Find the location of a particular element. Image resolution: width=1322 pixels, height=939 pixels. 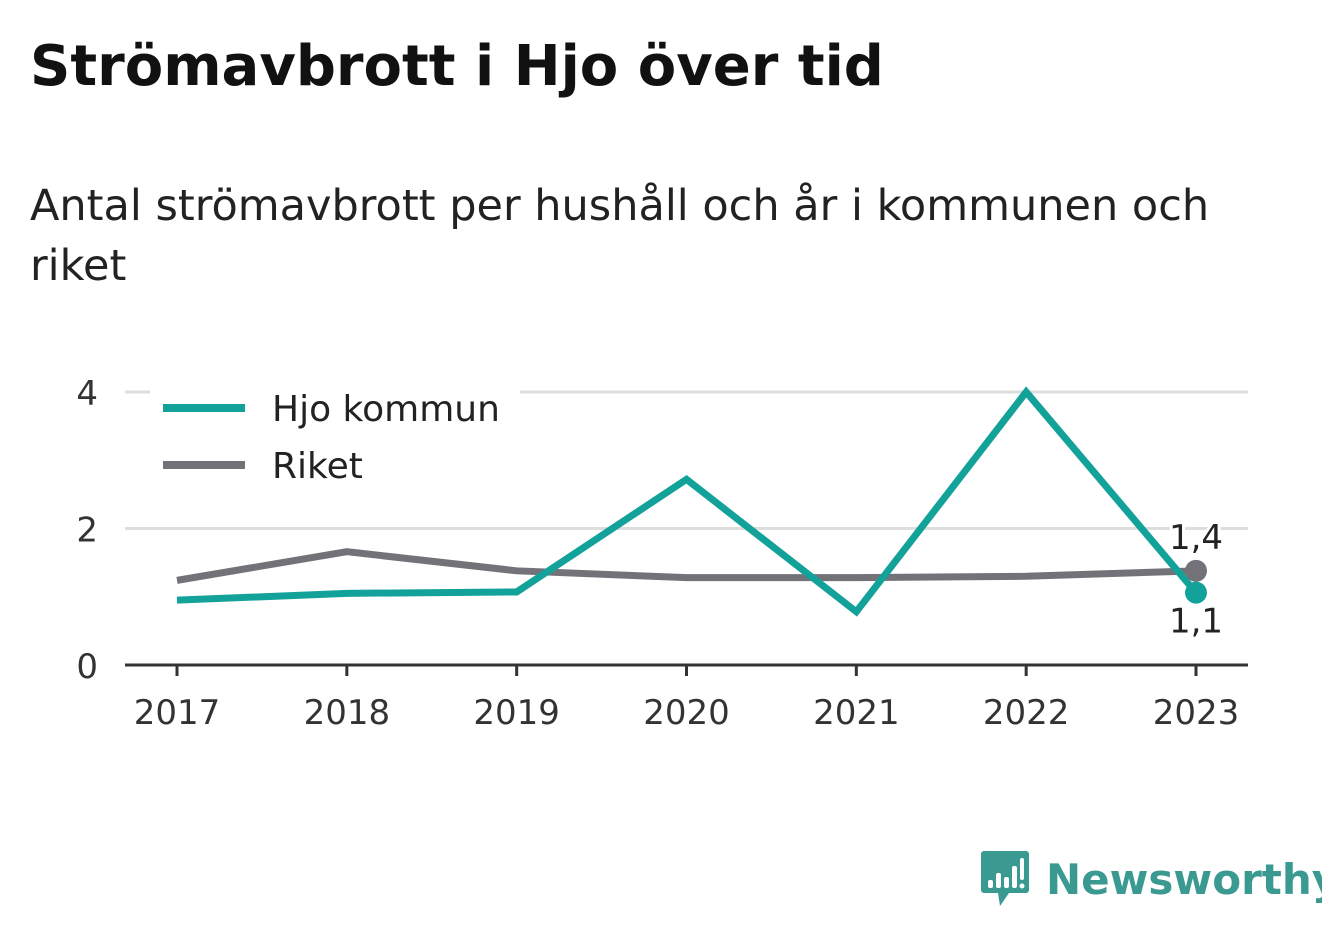

x-axis-ticks: 2017 2018 2019 2020 2021 2022 2023 is located at coordinates (687, 699).